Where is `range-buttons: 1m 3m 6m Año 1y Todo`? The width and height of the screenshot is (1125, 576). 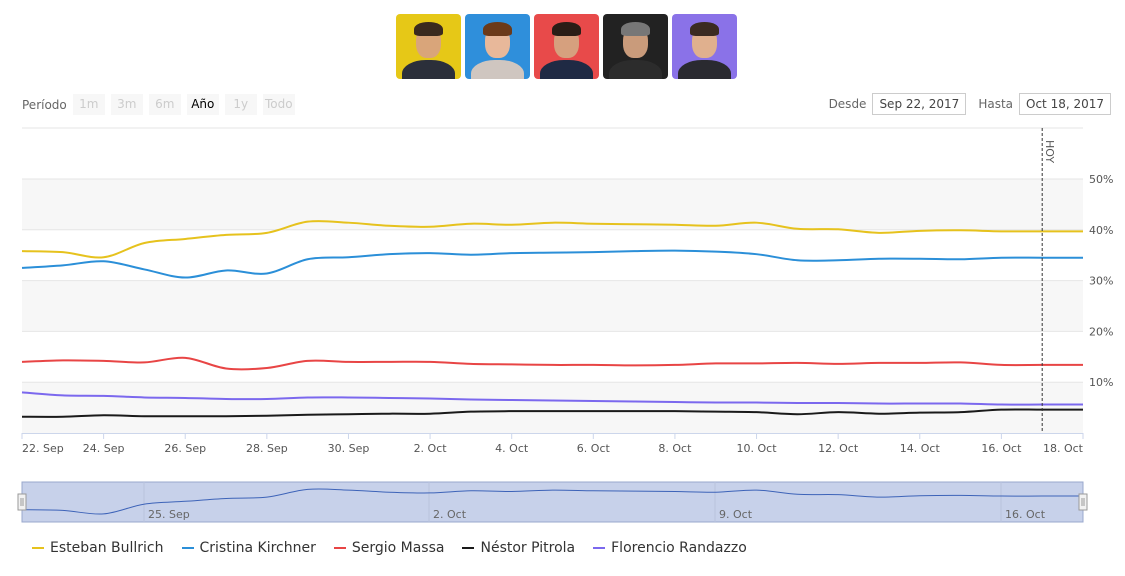 range-buttons: 1m 3m 6m Año 1y Todo is located at coordinates (186, 104).